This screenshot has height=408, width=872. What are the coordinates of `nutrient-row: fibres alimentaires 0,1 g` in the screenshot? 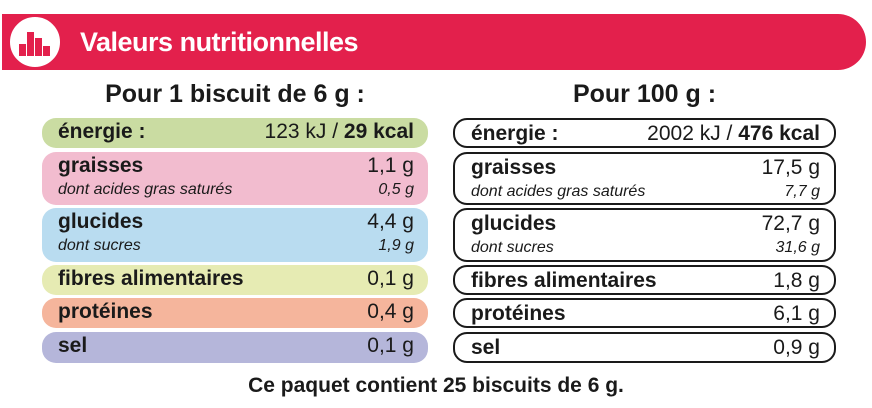 It's located at (235, 280).